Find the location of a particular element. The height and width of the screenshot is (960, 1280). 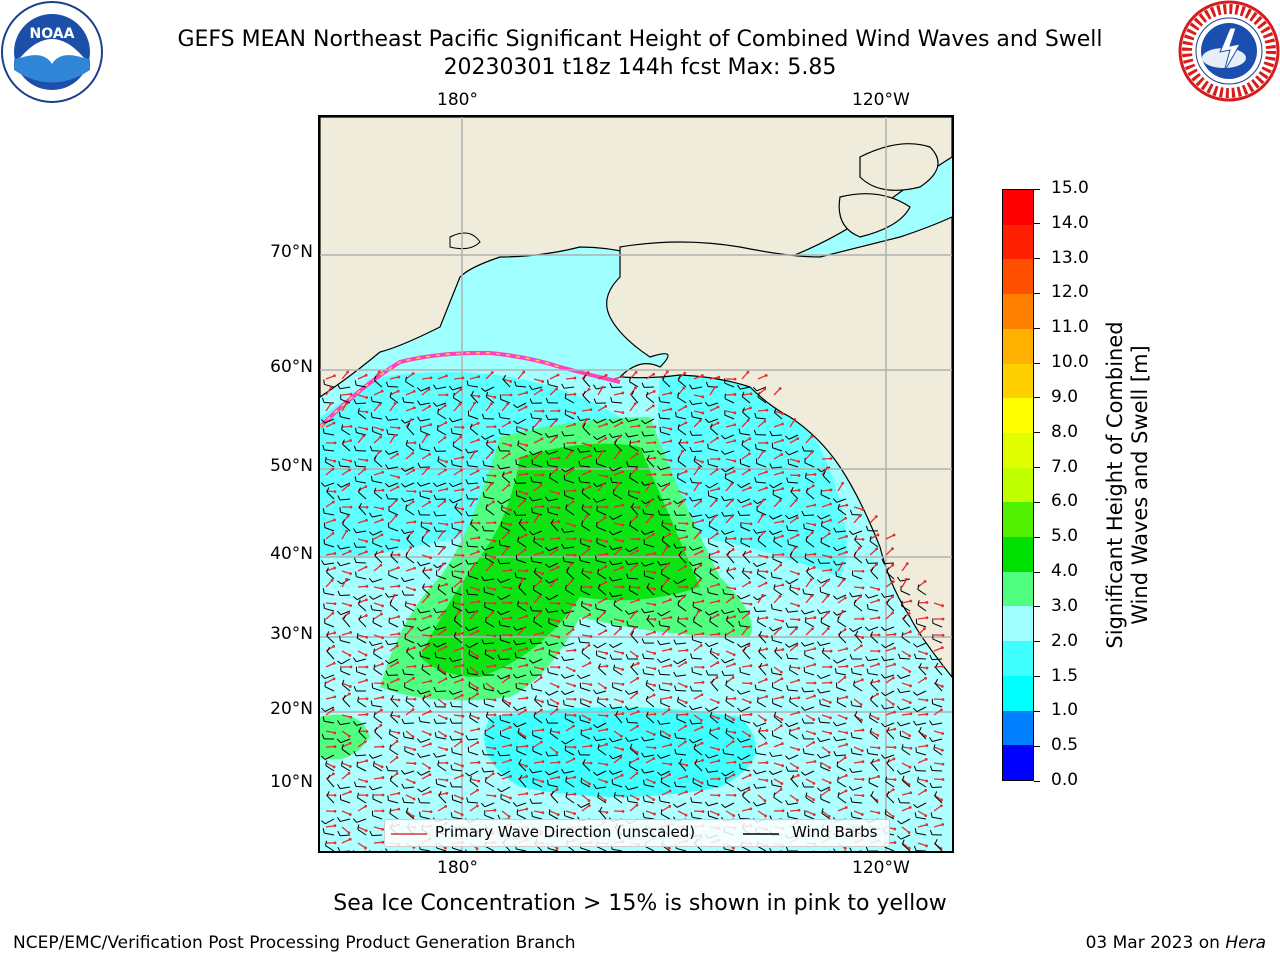

wave-zone-green-dark is located at coordinates (560, 560).